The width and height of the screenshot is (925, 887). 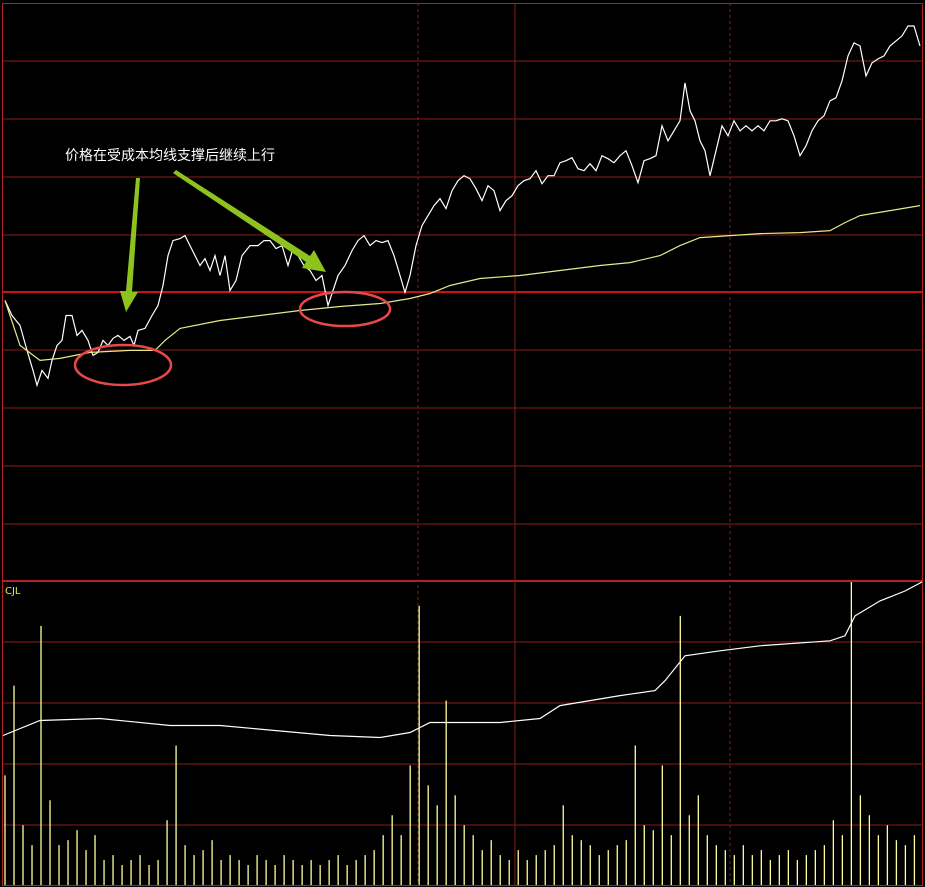 What do you see at coordinates (170, 155) in the screenshot?
I see `annotation: 价格在受成本均线支撑后继续上行` at bounding box center [170, 155].